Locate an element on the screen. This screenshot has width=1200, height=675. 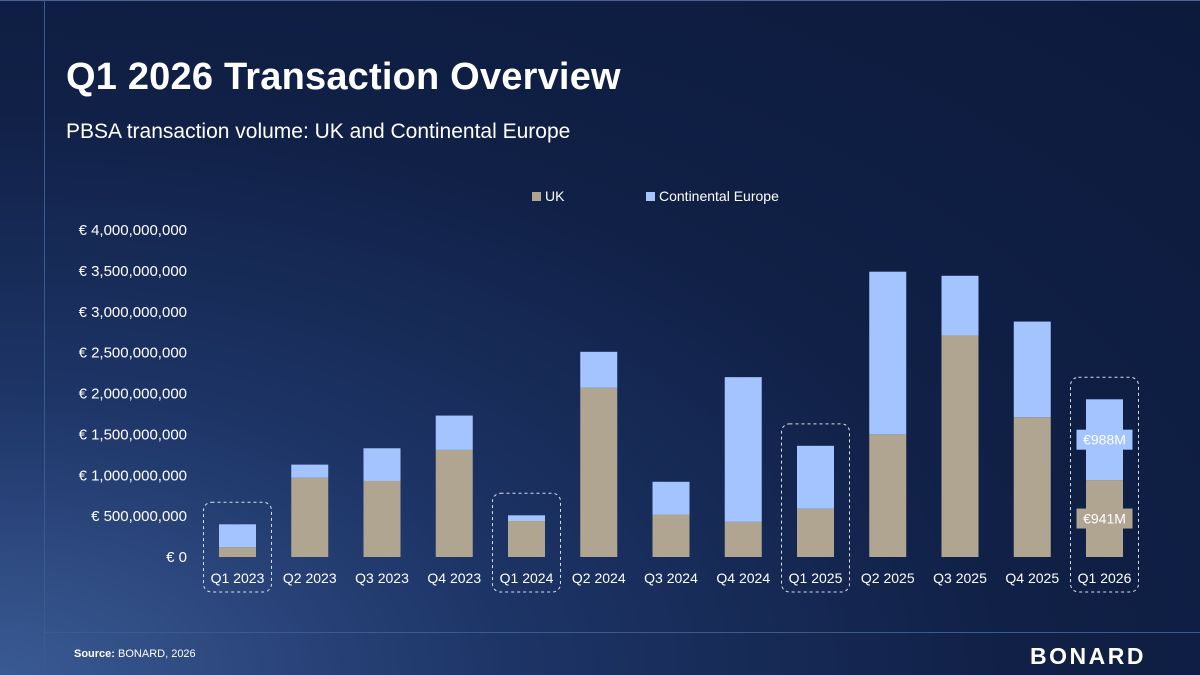
annotation-box-continental-europe is located at coordinates (1104, 439).